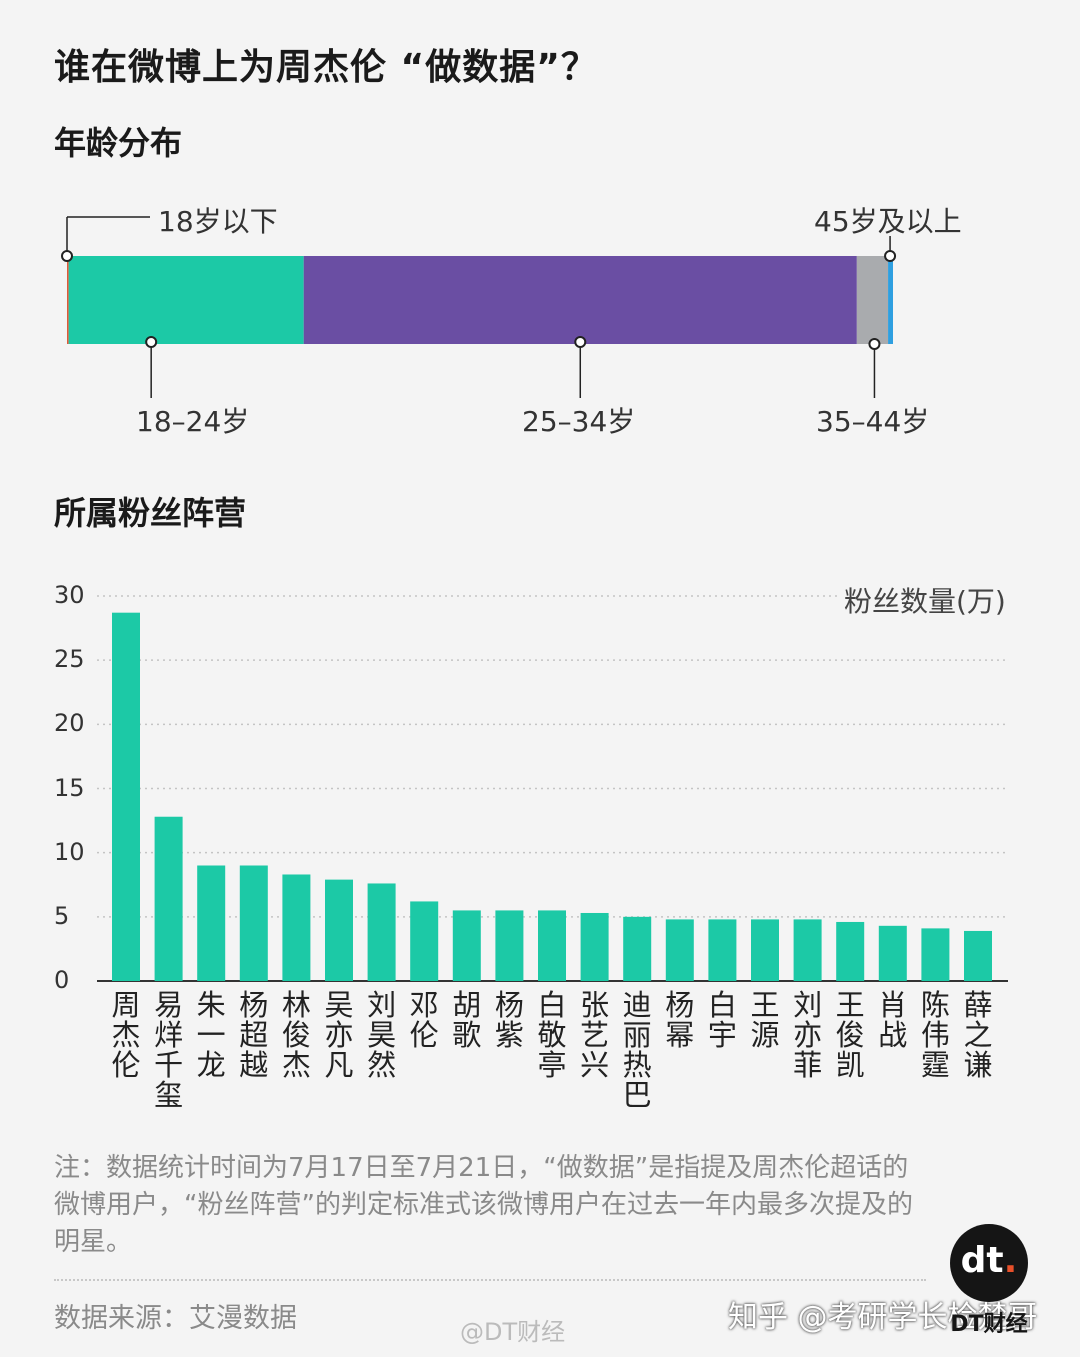 This screenshot has width=1080, height=1357. What do you see at coordinates (978, 1035) in the screenshot?
I see `x-category-label: 薛之谦` at bounding box center [978, 1035].